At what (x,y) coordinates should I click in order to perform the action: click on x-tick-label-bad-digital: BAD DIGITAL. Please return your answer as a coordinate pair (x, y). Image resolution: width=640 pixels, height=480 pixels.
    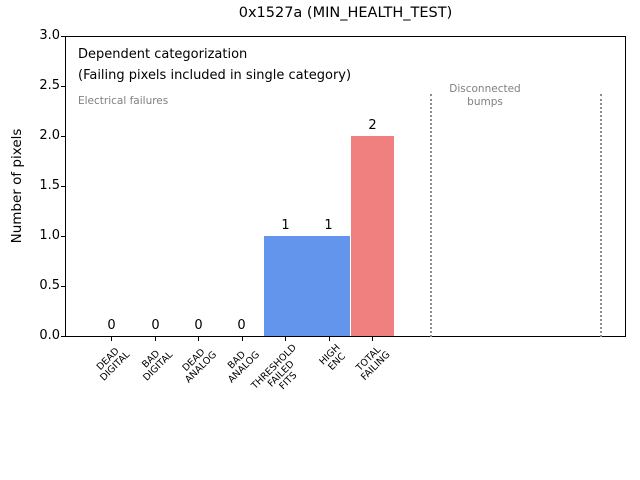
    Looking at the image, I should click on (157, 366).